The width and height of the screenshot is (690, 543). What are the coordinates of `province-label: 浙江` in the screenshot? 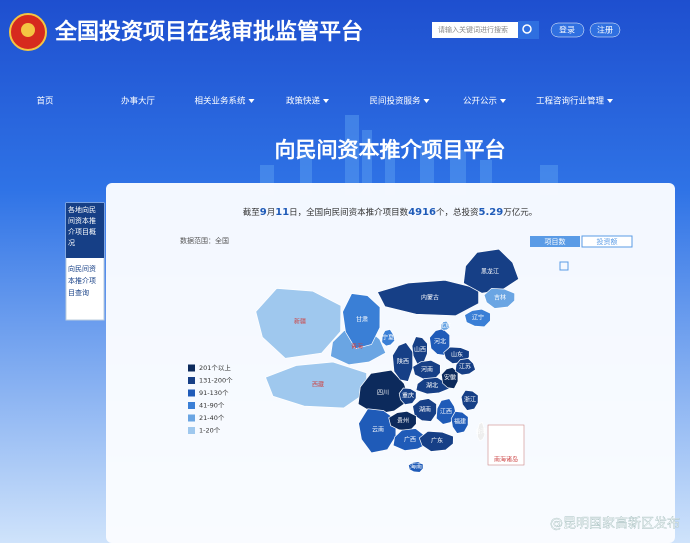 It's located at (470, 400).